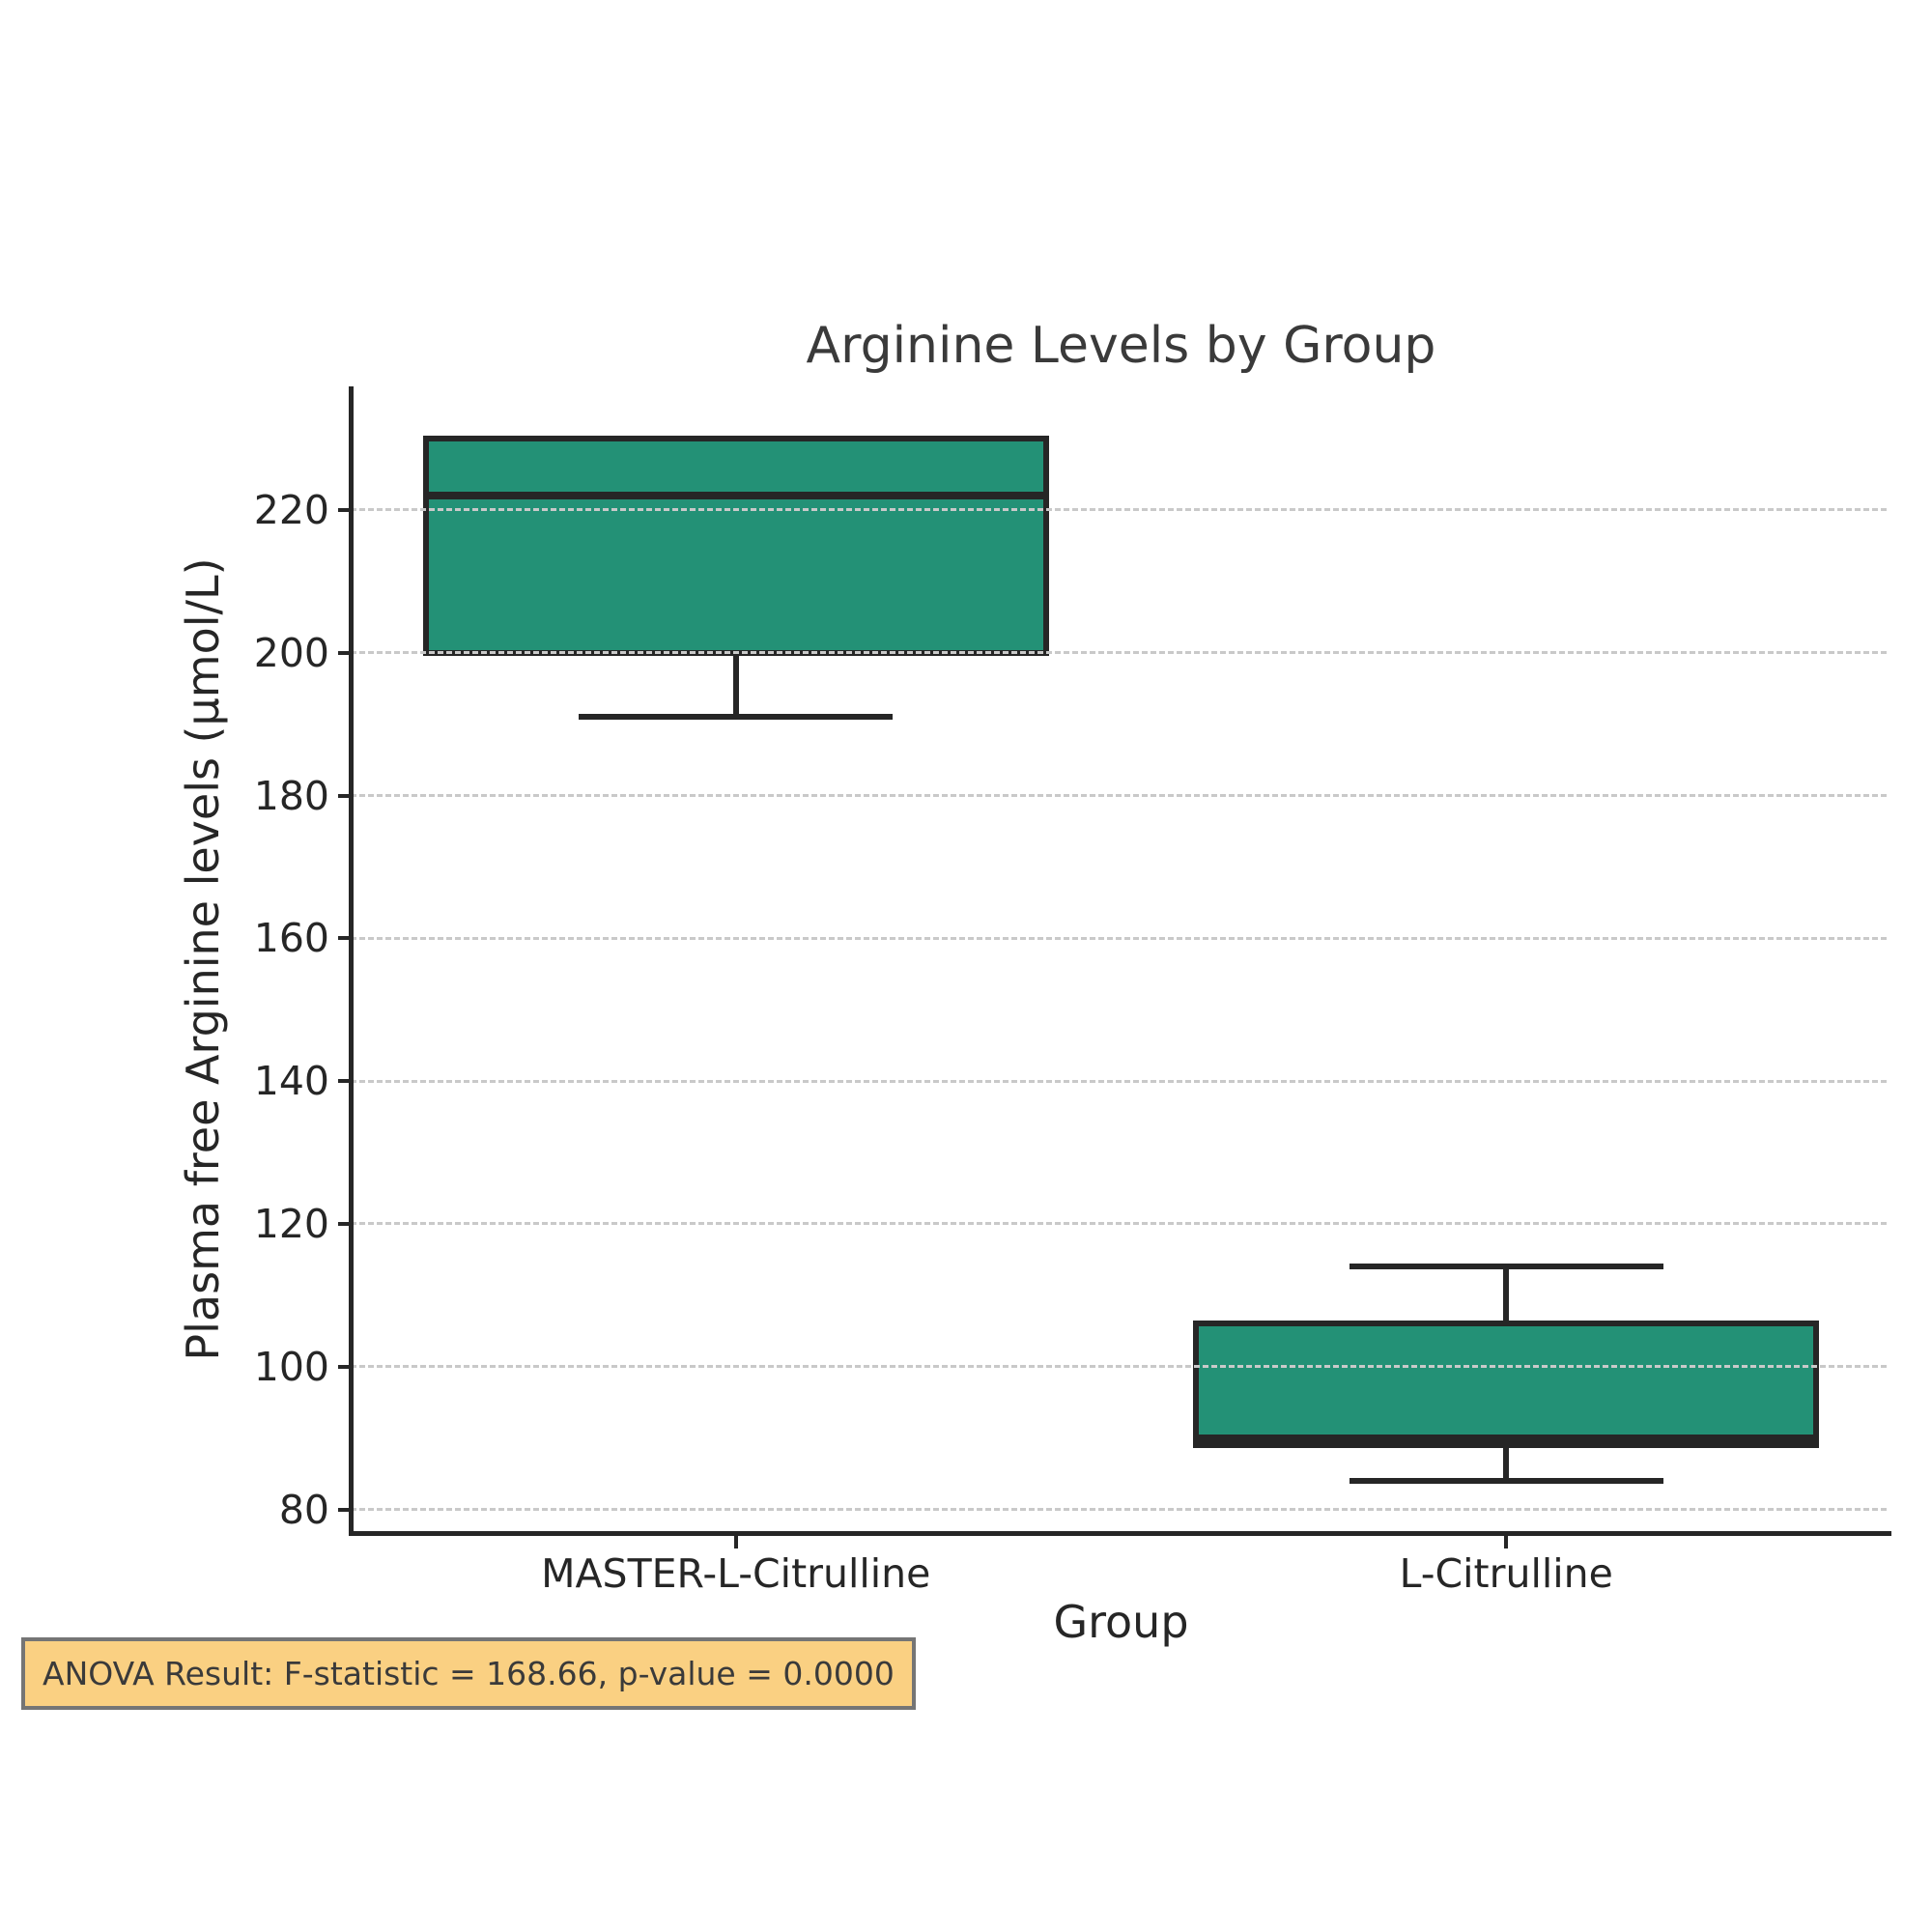  I want to click on y-tick-label: 120, so click(291, 1223).